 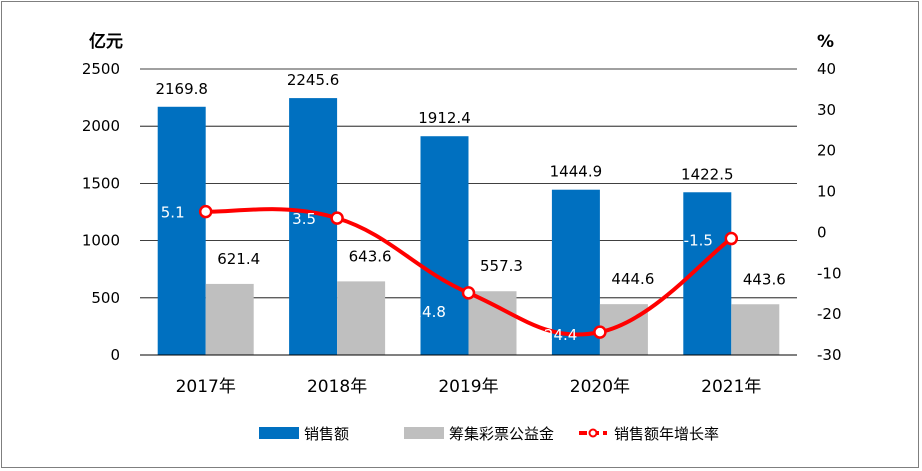 What do you see at coordinates (826, 69) in the screenshot?
I see `y-right-tick-label: 40` at bounding box center [826, 69].